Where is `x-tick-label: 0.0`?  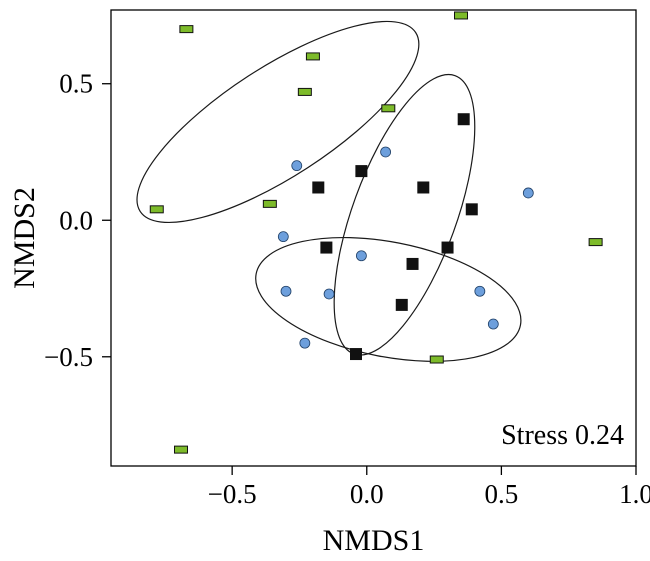
x-tick-label: 0.0 is located at coordinates (367, 494).